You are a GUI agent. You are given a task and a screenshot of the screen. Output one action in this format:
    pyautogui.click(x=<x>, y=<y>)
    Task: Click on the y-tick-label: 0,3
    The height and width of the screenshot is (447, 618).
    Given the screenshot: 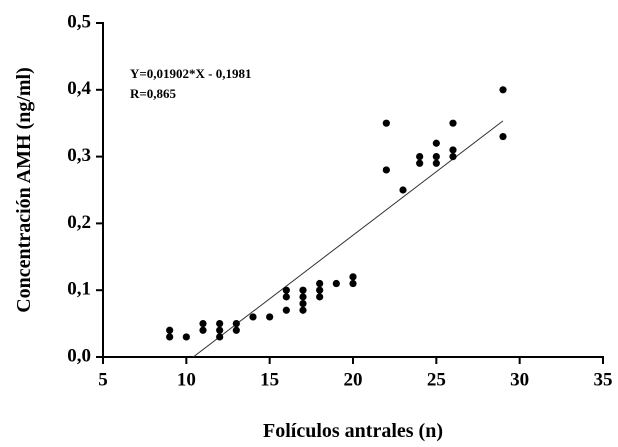 What is the action you would take?
    pyautogui.click(x=79, y=155)
    